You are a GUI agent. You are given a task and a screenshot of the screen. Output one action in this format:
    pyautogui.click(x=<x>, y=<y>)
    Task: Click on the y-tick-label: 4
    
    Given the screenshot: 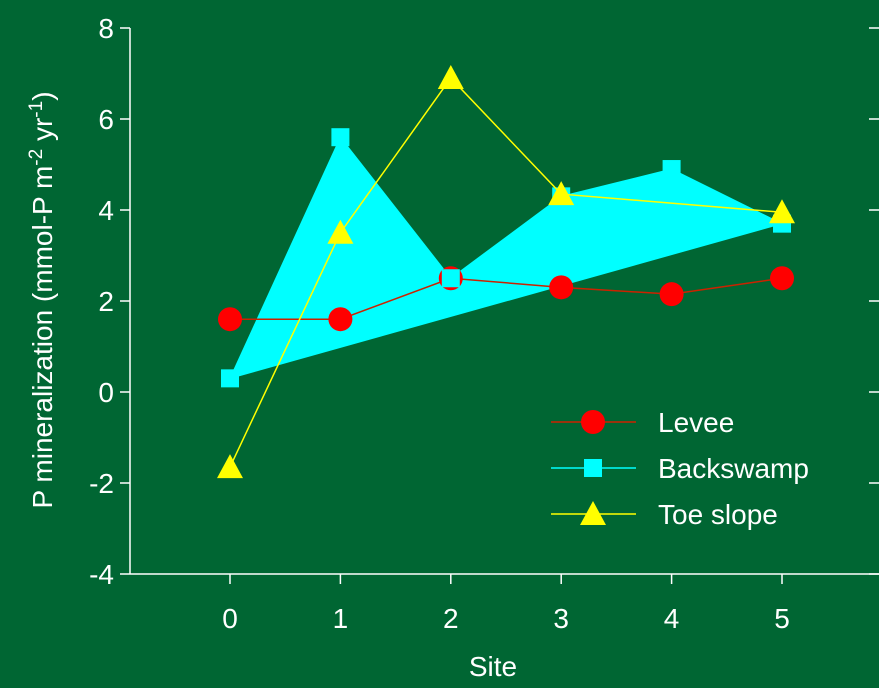 What is the action you would take?
    pyautogui.click(x=106, y=210)
    